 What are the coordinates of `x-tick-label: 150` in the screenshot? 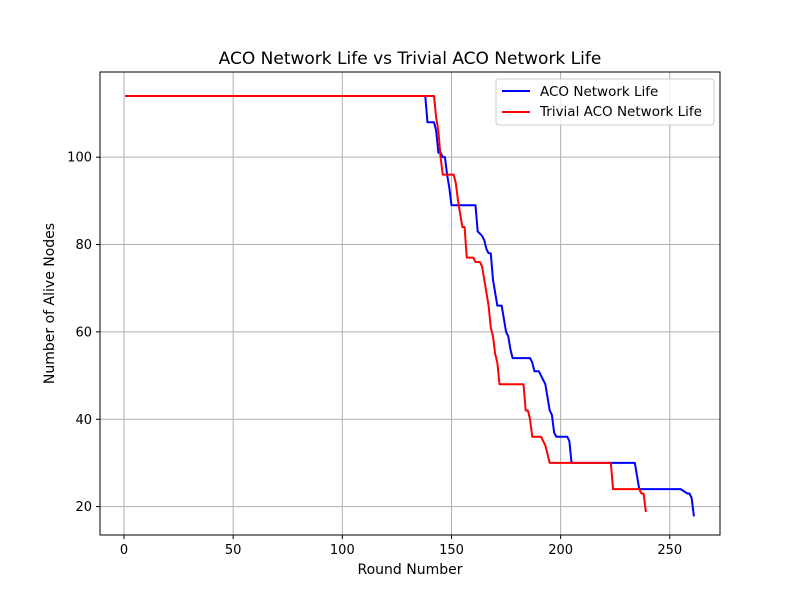 It's located at (451, 550).